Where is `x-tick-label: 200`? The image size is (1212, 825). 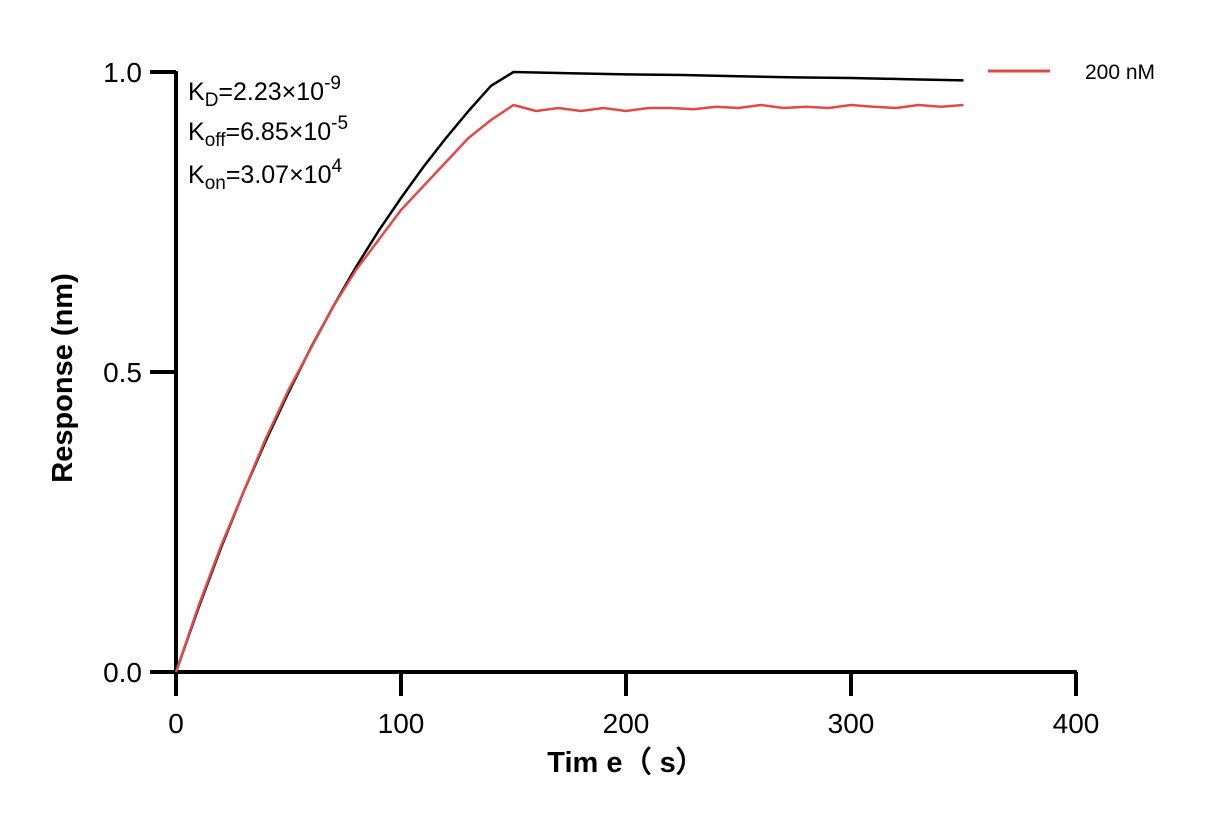 x-tick-label: 200 is located at coordinates (626, 723).